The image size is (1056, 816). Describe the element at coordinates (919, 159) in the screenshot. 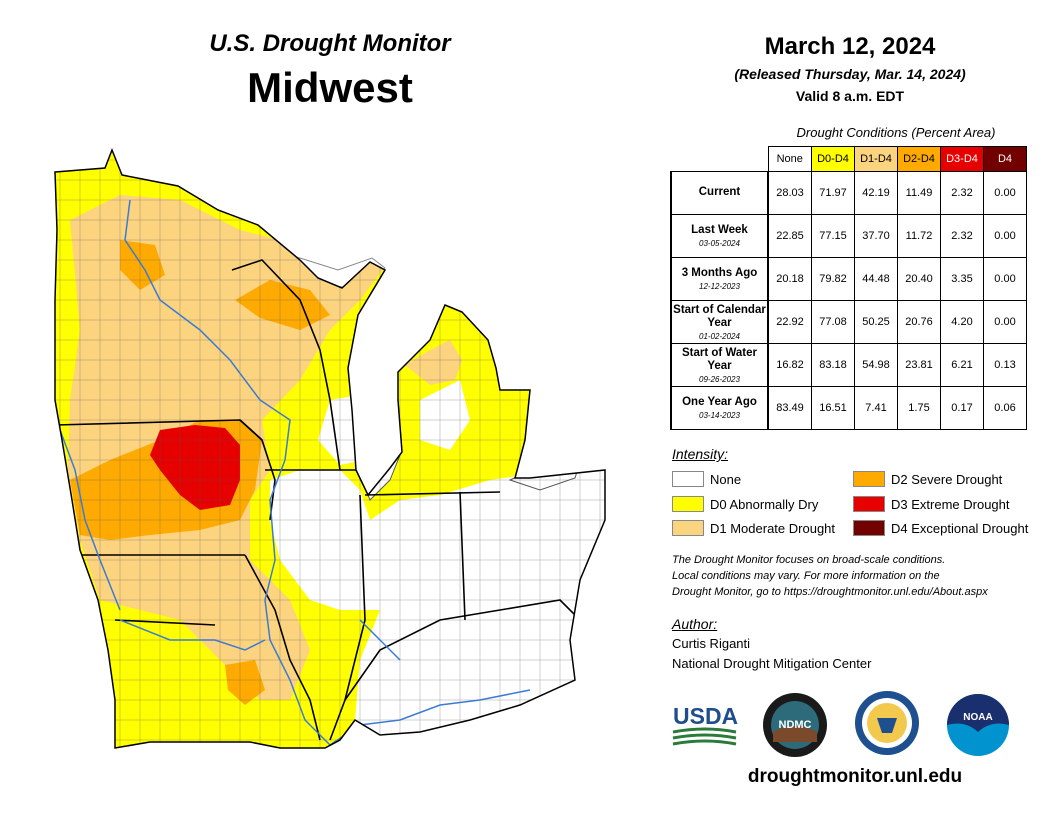

I see `col-d2-d4: D2-D4` at that location.